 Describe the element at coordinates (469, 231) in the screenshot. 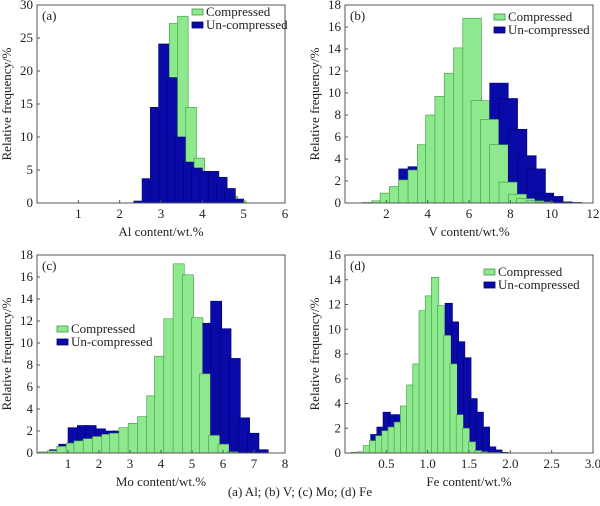

I see `x-axis-label: V content/wt.%` at that location.